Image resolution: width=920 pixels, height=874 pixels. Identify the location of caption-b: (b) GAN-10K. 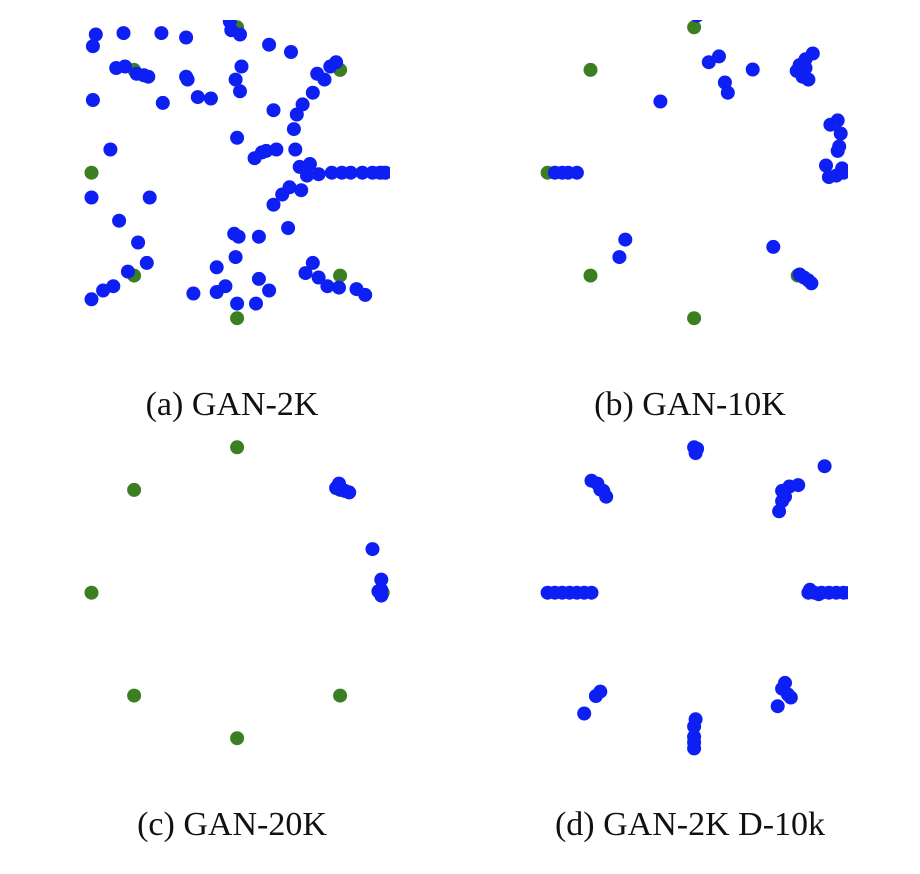
(690, 404).